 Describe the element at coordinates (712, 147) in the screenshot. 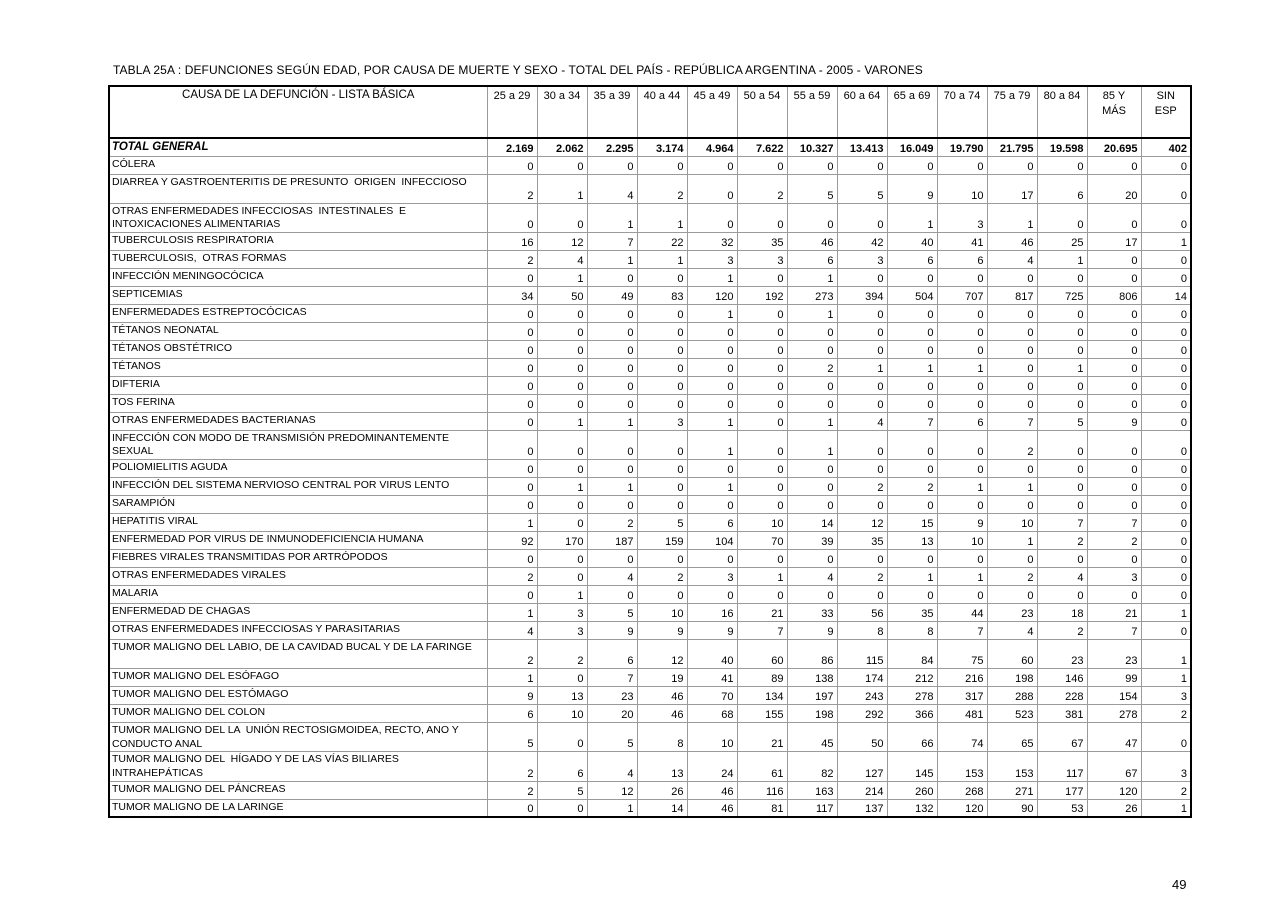

I see `value-cell: 4.964` at that location.